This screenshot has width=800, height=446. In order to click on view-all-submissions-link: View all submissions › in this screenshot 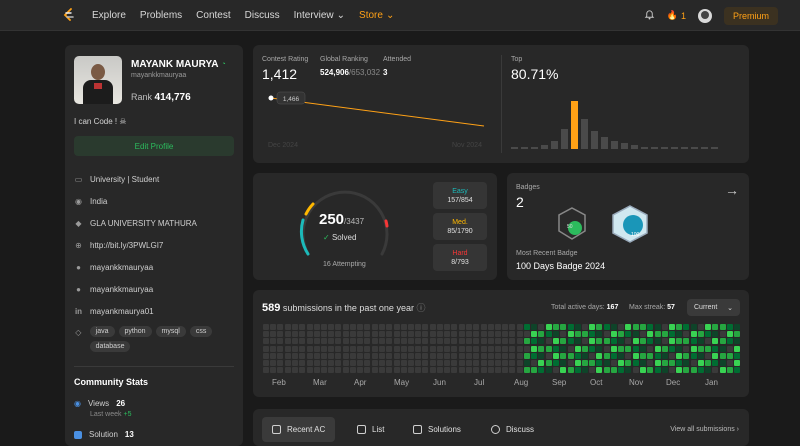, I will do `click(704, 429)`.